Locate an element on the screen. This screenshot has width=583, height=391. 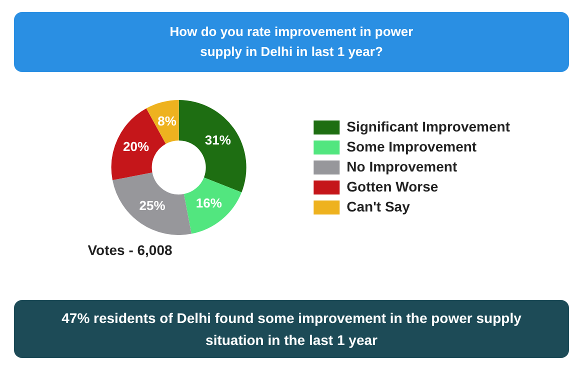
data-label: 31% is located at coordinates (218, 140).